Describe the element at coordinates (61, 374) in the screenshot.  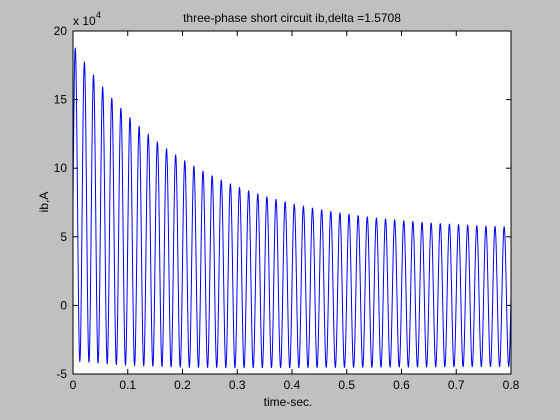
I see `y-tick-label: -5` at that location.